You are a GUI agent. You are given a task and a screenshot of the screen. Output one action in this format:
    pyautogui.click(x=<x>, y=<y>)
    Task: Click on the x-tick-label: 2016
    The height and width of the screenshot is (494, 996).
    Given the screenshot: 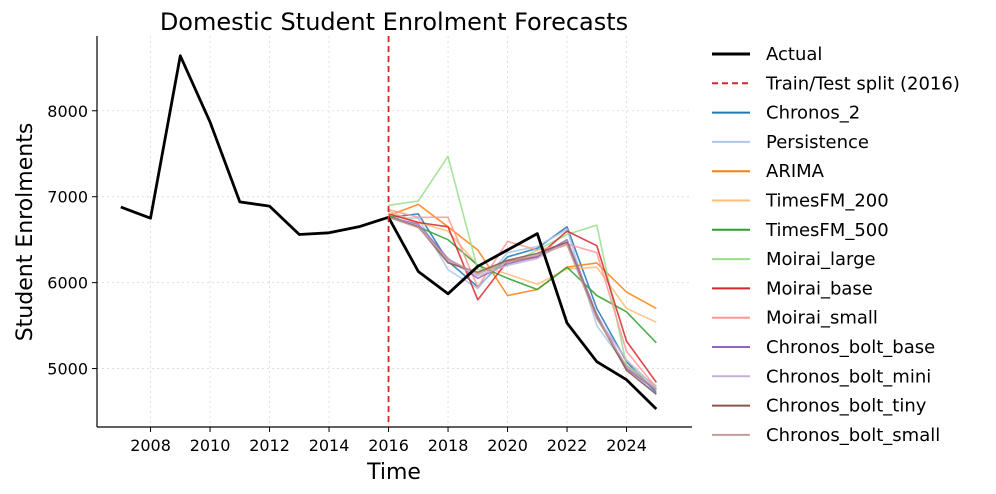 What is the action you would take?
    pyautogui.click(x=388, y=445)
    